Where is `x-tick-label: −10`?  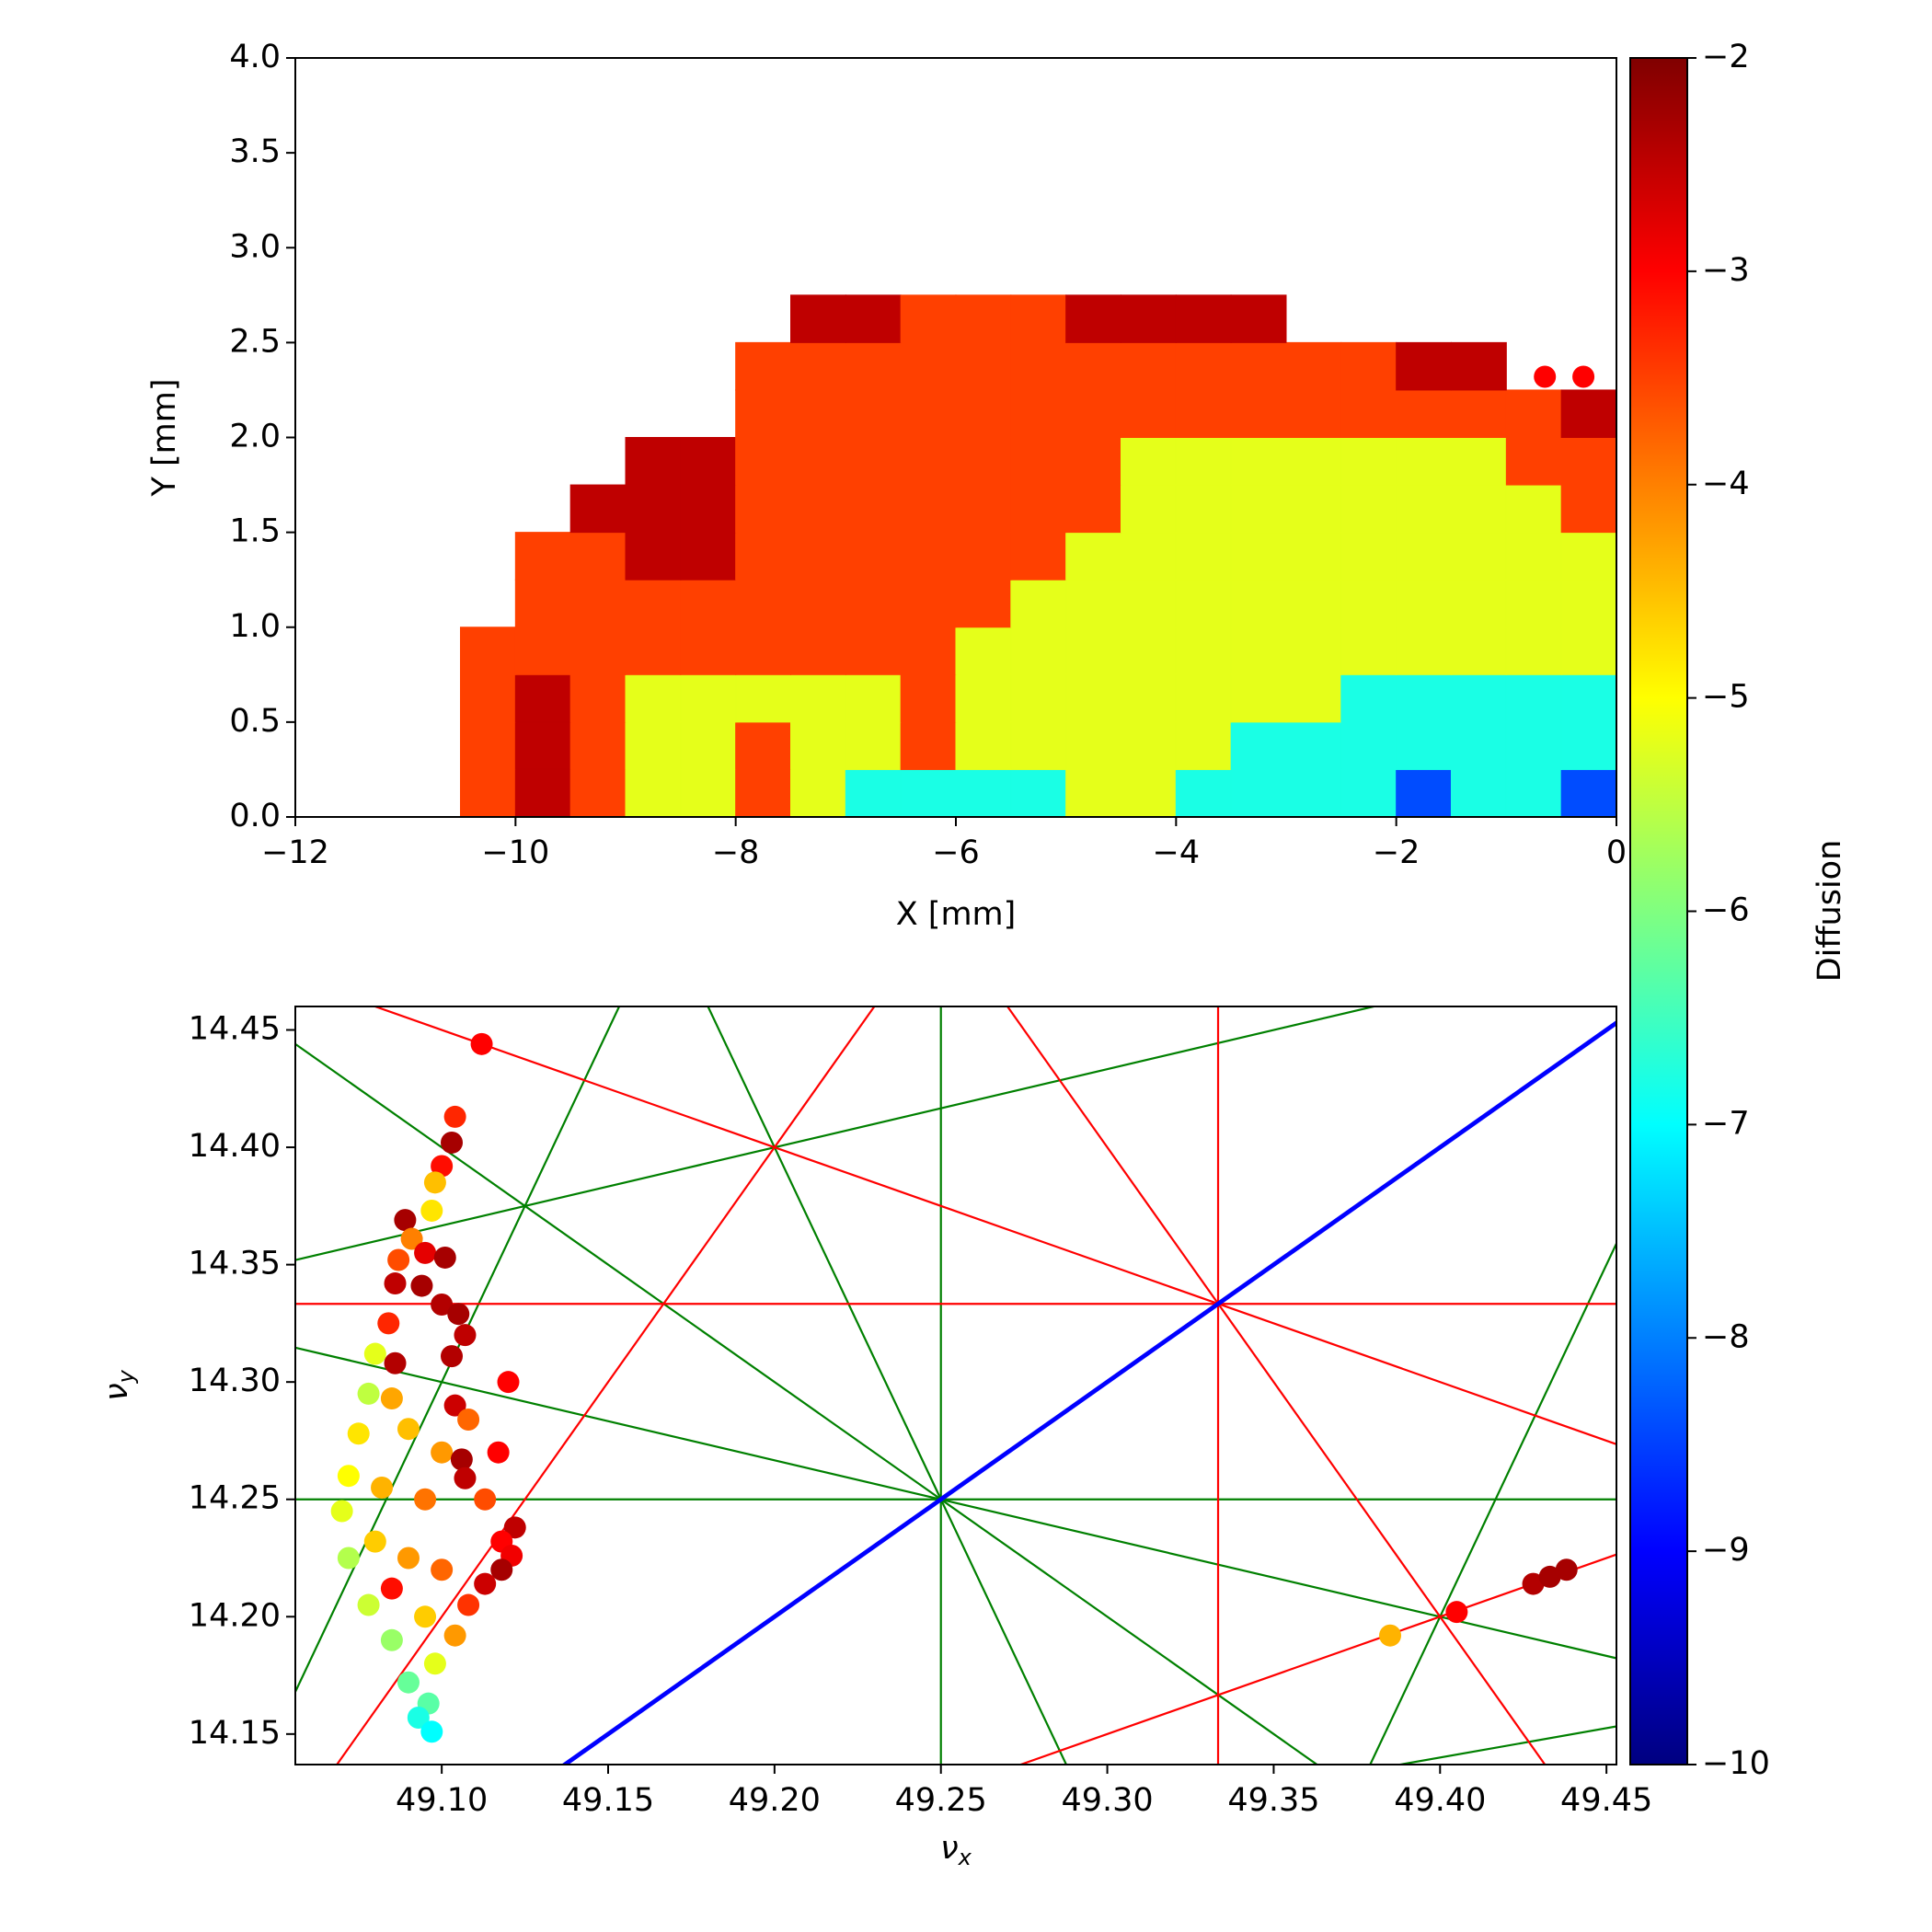 x-tick-label: −10 is located at coordinates (515, 852).